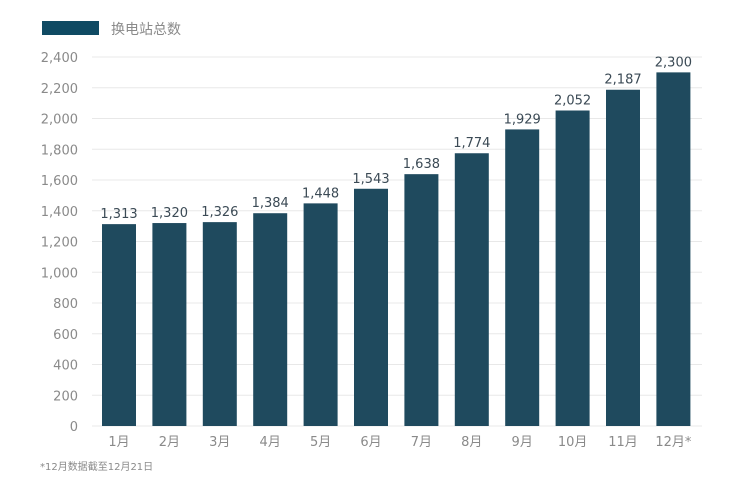  Describe the element at coordinates (59, 273) in the screenshot. I see `y-tick-label: 1,000` at that location.